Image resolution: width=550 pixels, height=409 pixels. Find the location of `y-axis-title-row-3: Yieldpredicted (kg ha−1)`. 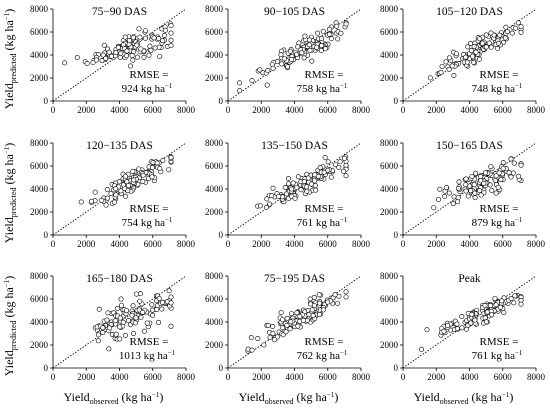

y-axis-title-row-3: Yieldpredicted (kg ha−1) is located at coordinates (10, 326).